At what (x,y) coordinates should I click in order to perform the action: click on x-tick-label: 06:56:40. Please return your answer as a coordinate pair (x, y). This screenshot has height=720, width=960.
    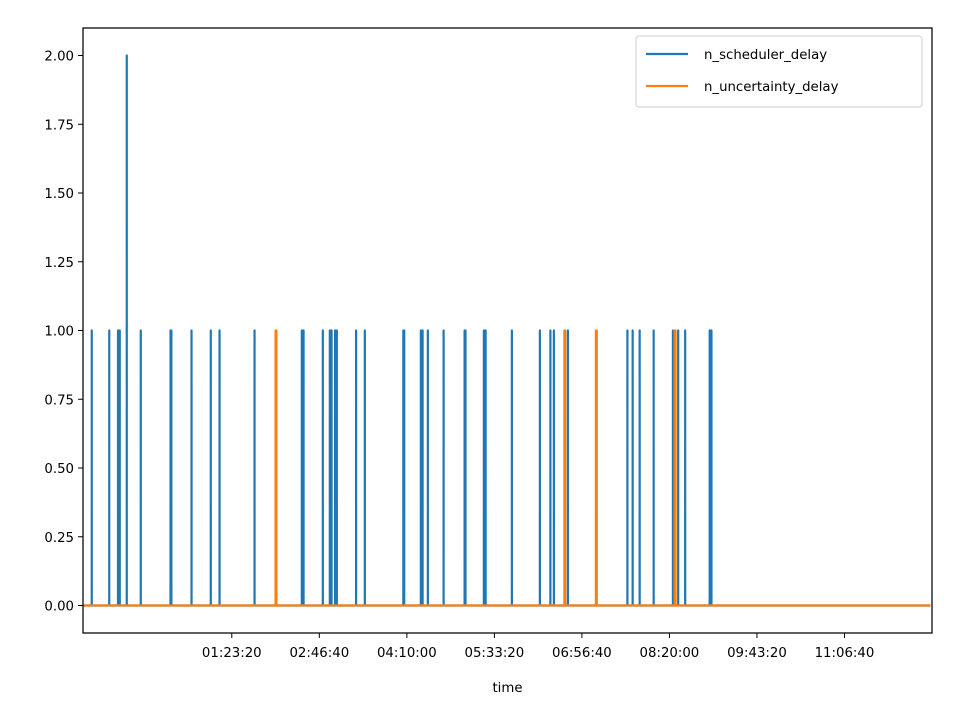
    Looking at the image, I should click on (582, 653).